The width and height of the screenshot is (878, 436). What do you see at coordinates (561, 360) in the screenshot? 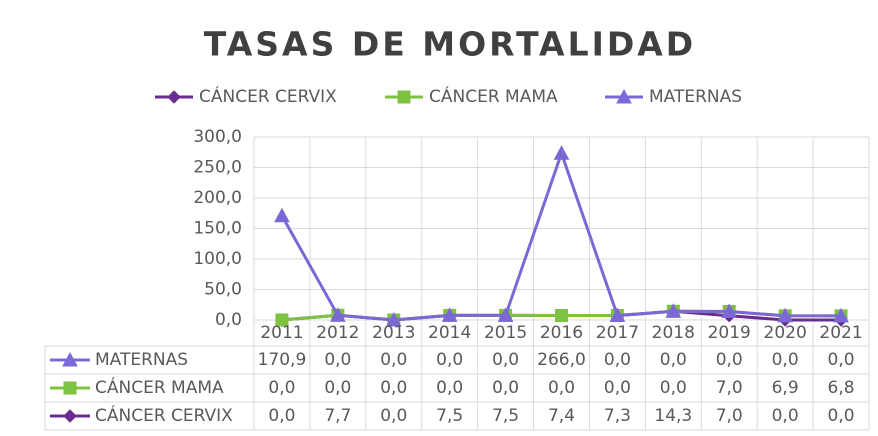
I see `table-value: 266,0` at bounding box center [561, 360].